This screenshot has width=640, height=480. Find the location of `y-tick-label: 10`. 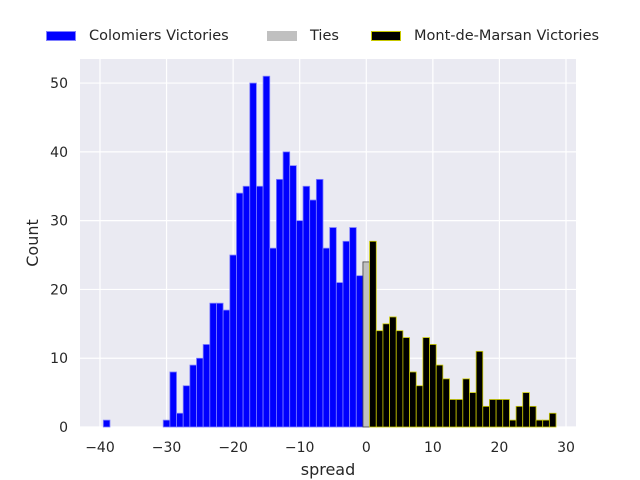

y-tick-label: 10 is located at coordinates (59, 359).